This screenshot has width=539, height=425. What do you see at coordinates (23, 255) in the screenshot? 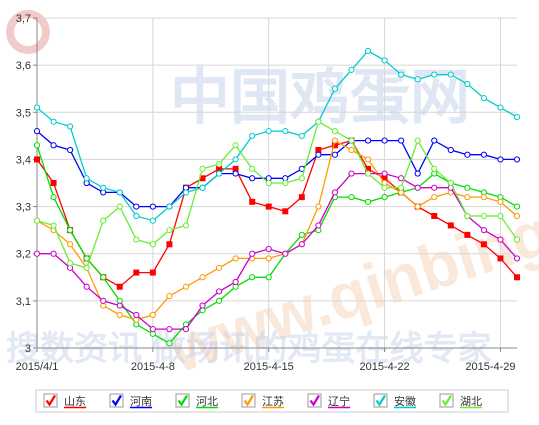
I see `y-tick-label: 3,2` at bounding box center [23, 255].